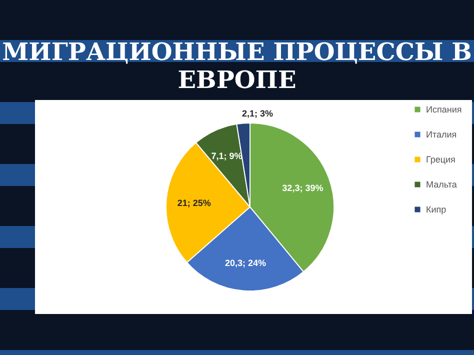 The image size is (474, 355). Describe the element at coordinates (441, 159) in the screenshot. I see `legend-label: Греция` at that location.